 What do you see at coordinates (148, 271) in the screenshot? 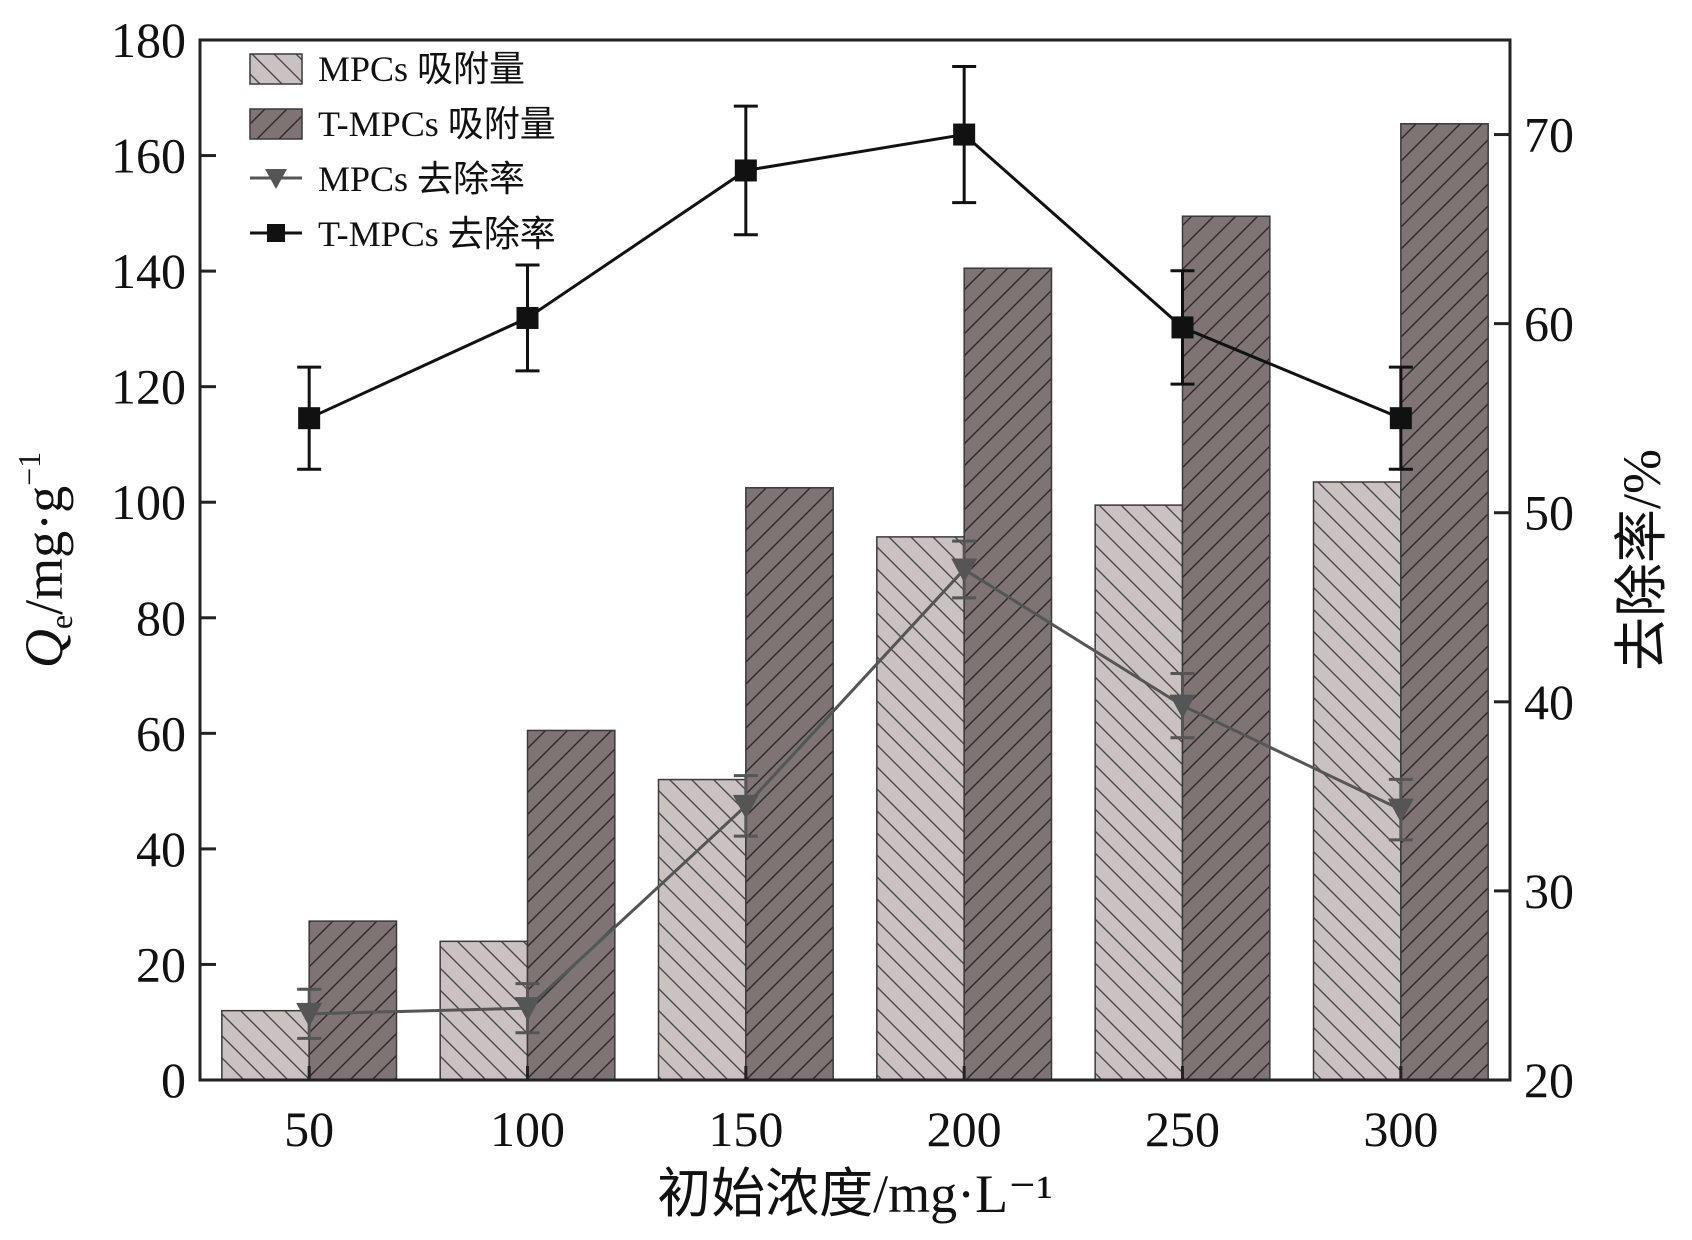
I see `y-tick-label-140: 140` at bounding box center [148, 271].